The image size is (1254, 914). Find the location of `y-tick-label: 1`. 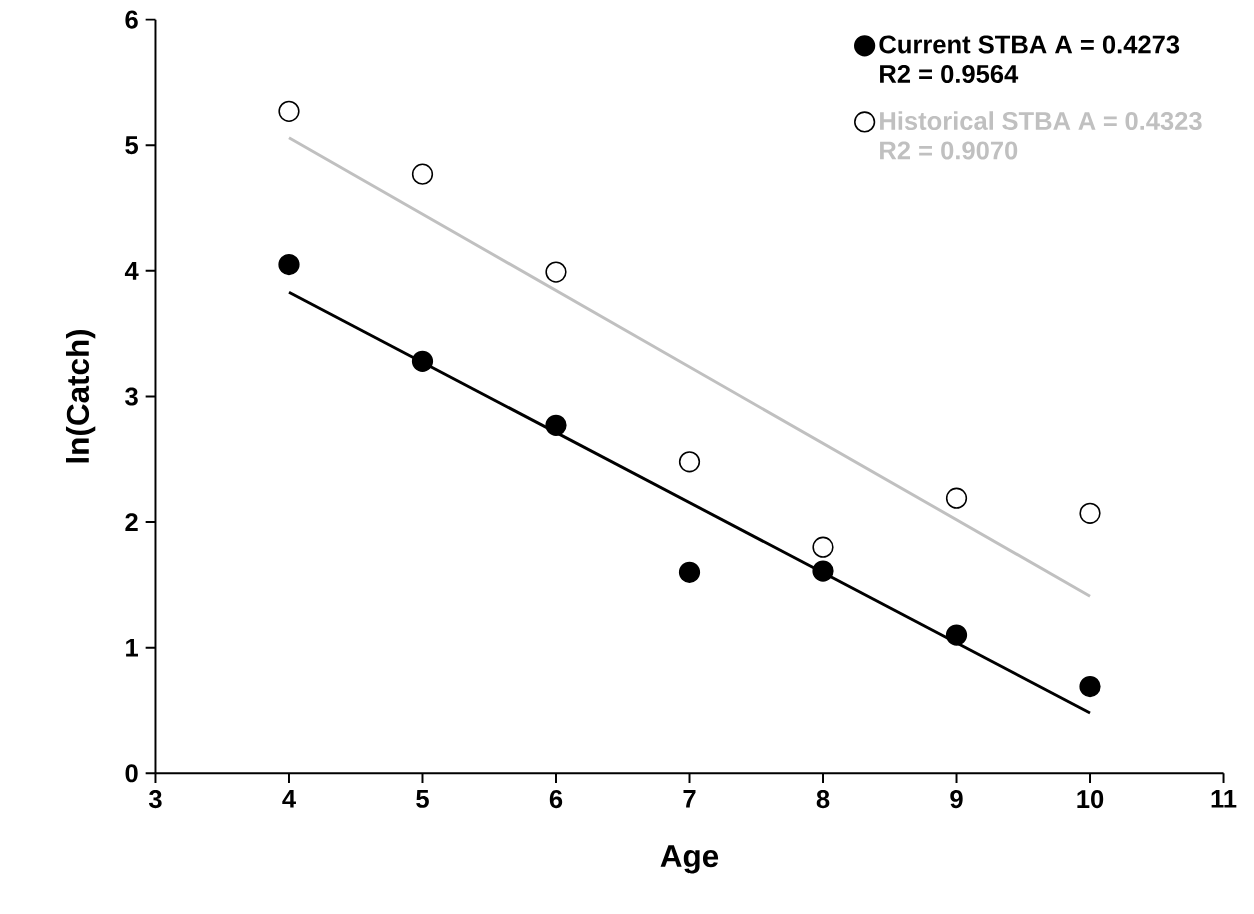

y-tick-label: 1 is located at coordinates (132, 648).